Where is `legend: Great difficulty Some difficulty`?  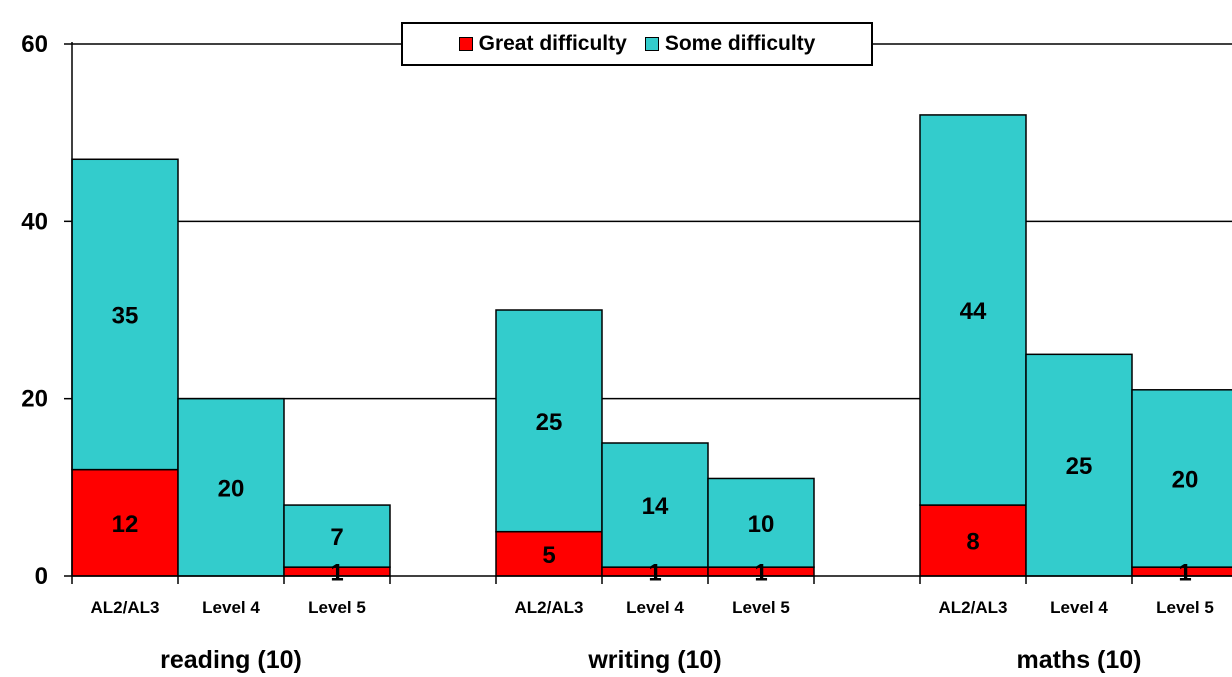
legend: Great difficulty Some difficulty is located at coordinates (637, 44).